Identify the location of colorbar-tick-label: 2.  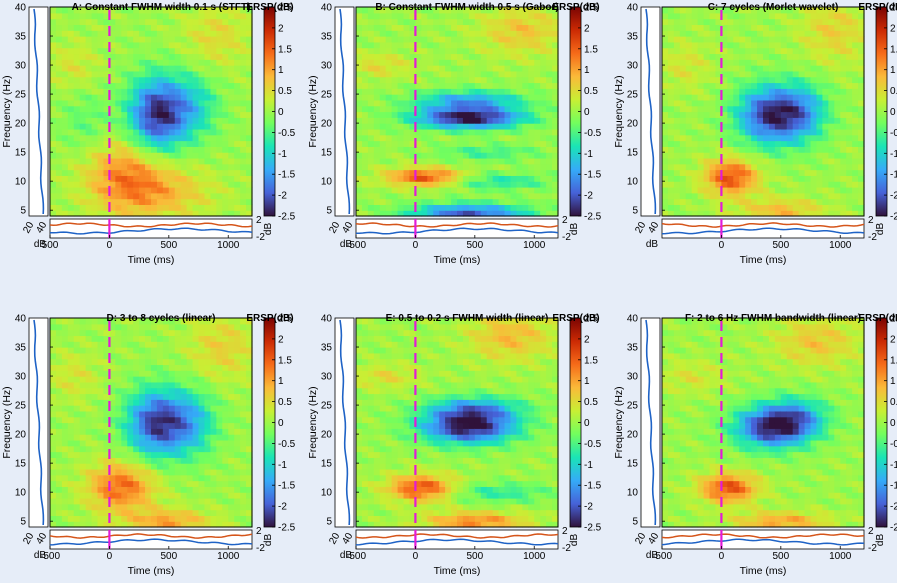
(281, 28).